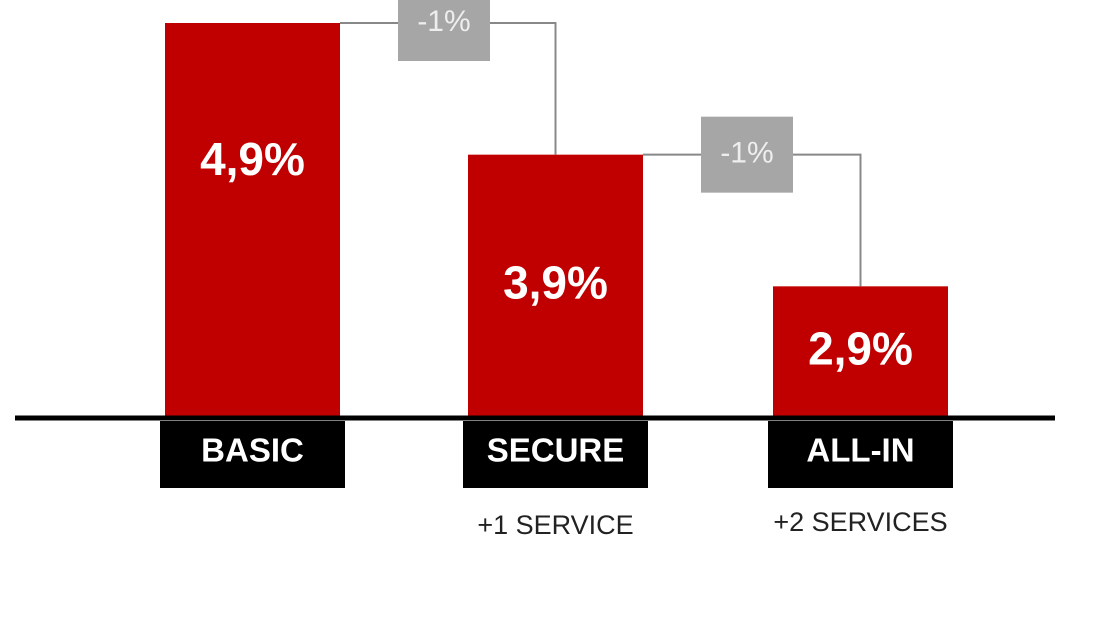  Describe the element at coordinates (860, 348) in the screenshot. I see `value-label: 2,9%` at that location.